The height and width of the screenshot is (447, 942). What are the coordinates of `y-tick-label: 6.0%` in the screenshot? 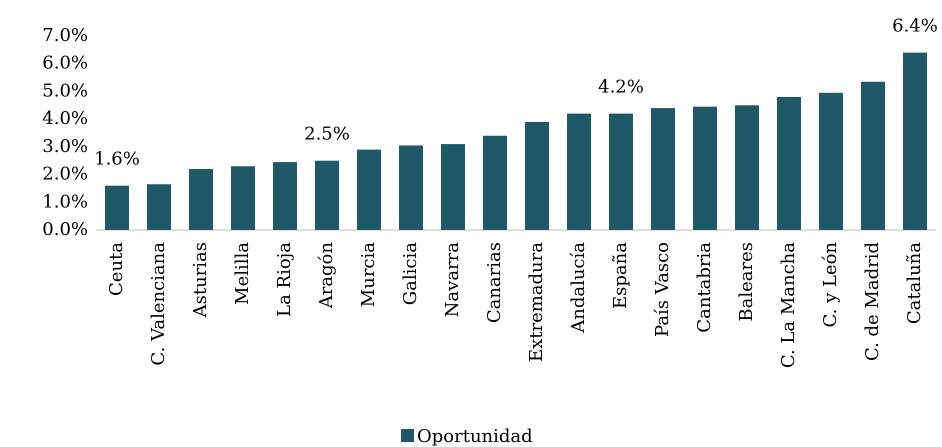 It's located at (65, 63).